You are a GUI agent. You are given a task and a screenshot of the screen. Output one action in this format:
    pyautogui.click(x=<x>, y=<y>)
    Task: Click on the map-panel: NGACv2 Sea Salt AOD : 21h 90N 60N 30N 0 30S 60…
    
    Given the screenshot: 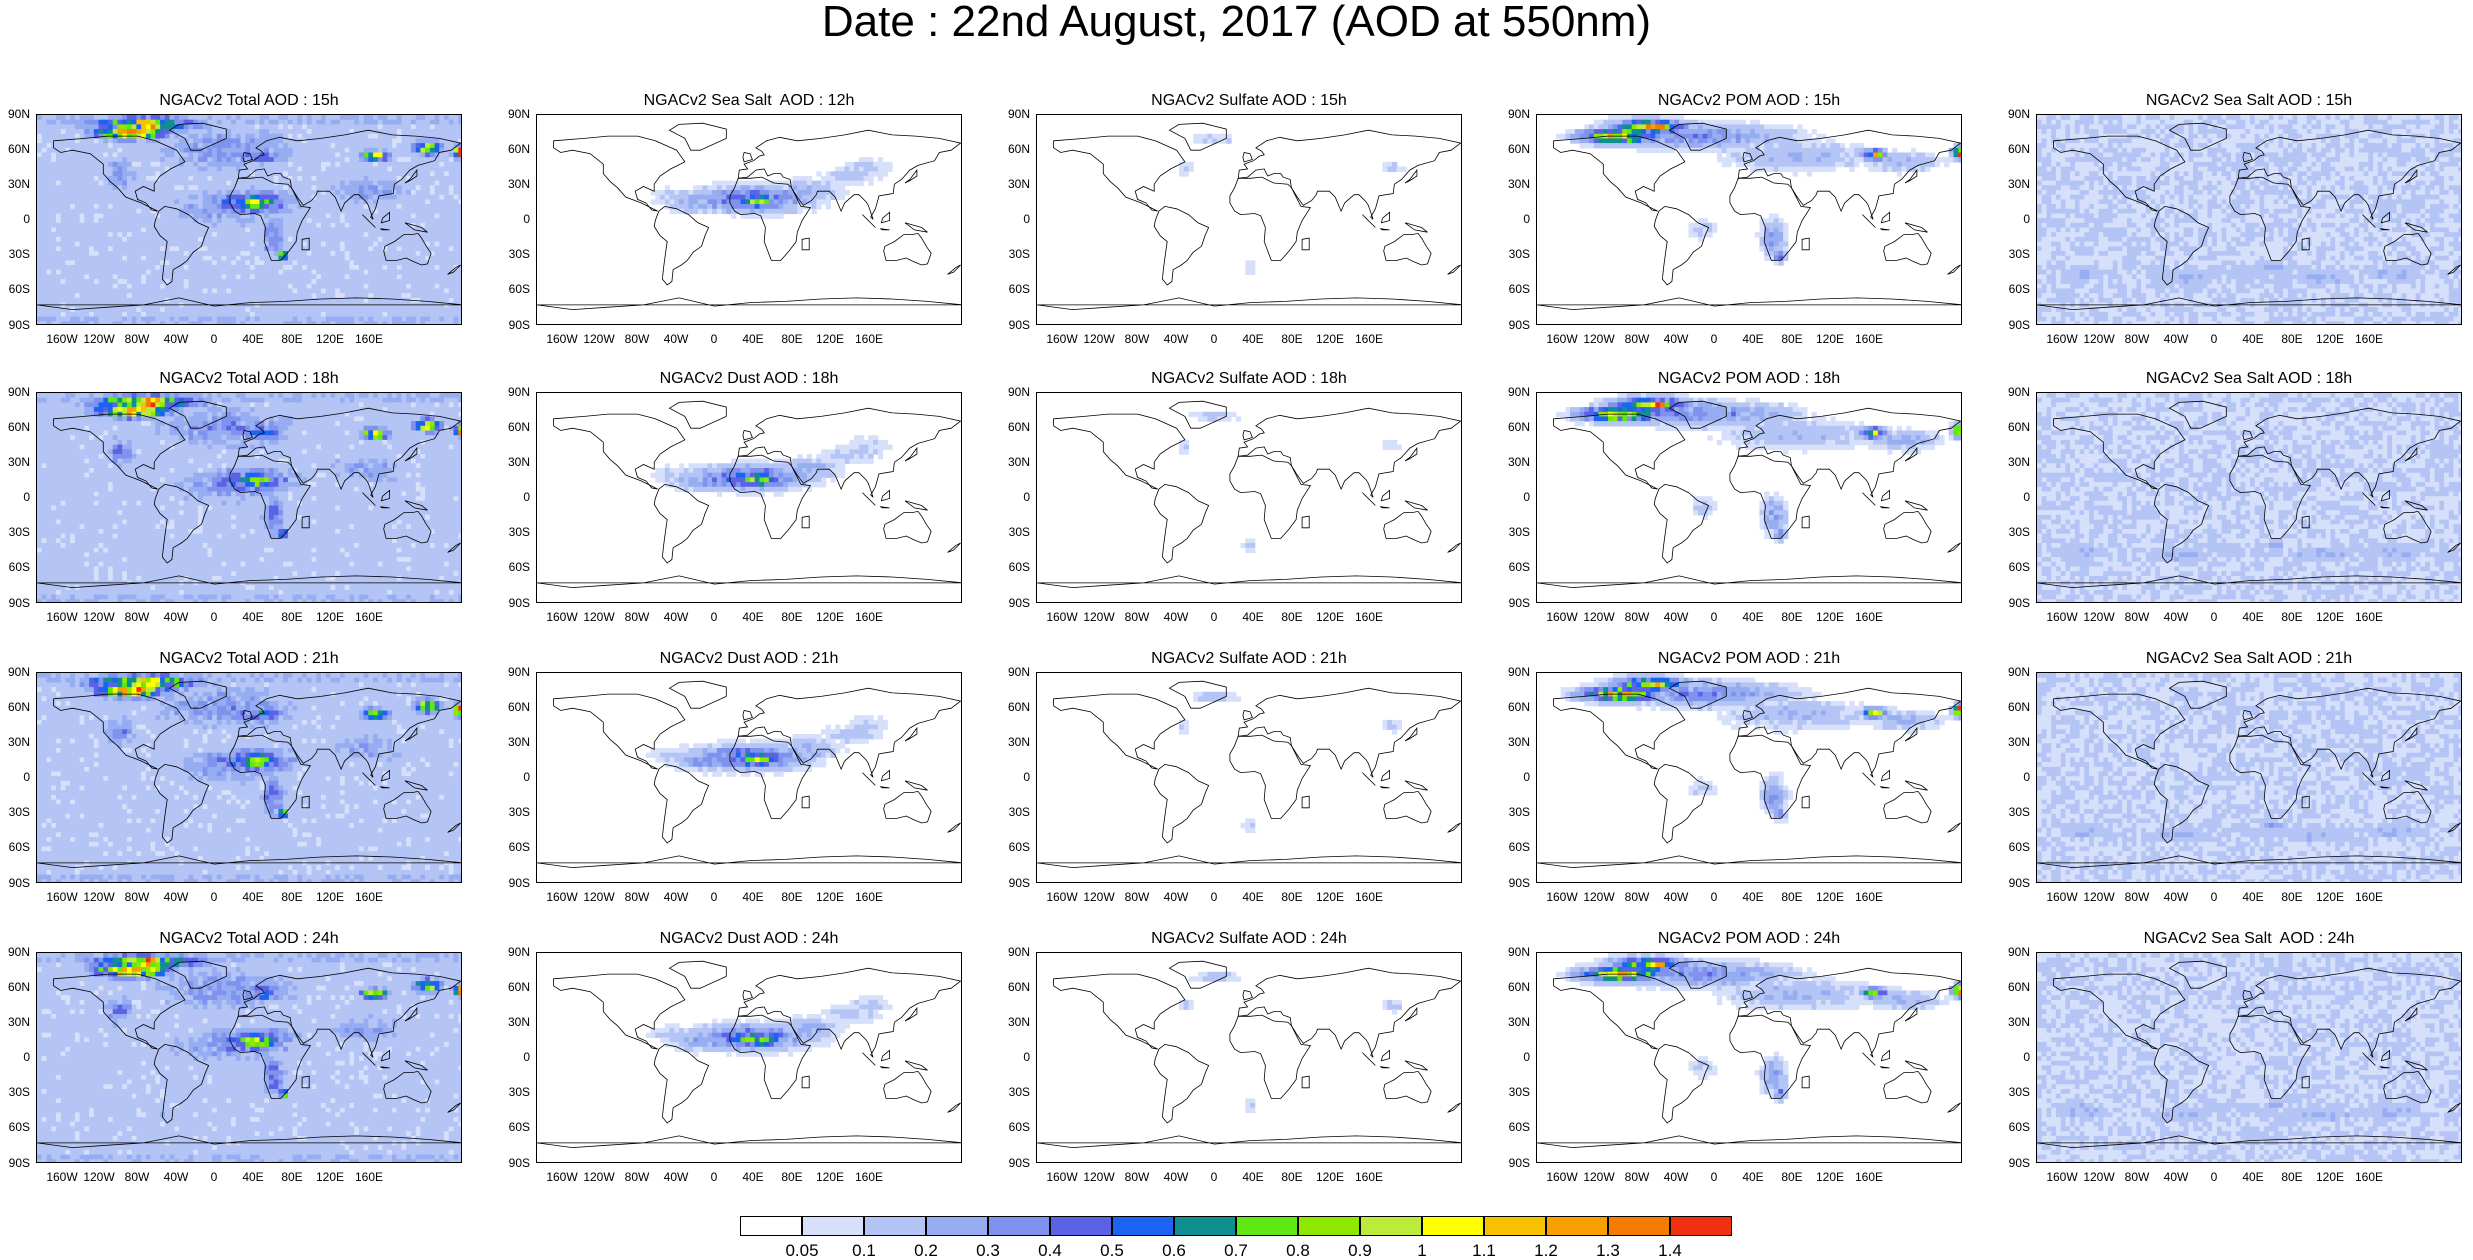 What is the action you would take?
    pyautogui.click(x=2231, y=780)
    